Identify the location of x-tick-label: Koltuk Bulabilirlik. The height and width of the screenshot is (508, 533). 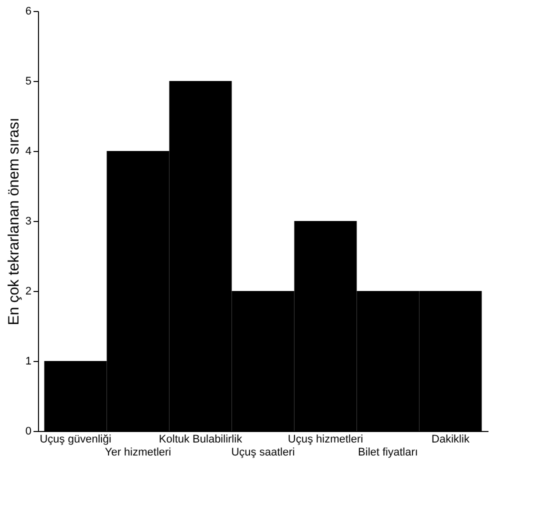
(200, 440).